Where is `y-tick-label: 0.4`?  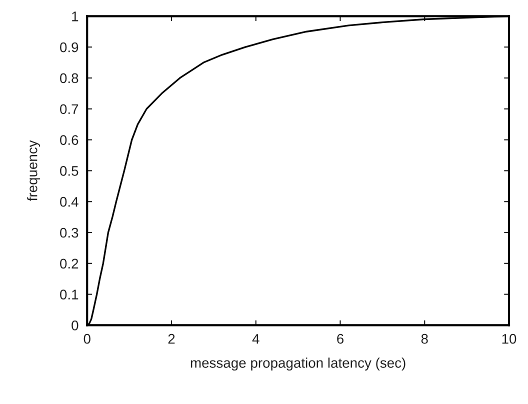
y-tick-label: 0.4 is located at coordinates (69, 201).